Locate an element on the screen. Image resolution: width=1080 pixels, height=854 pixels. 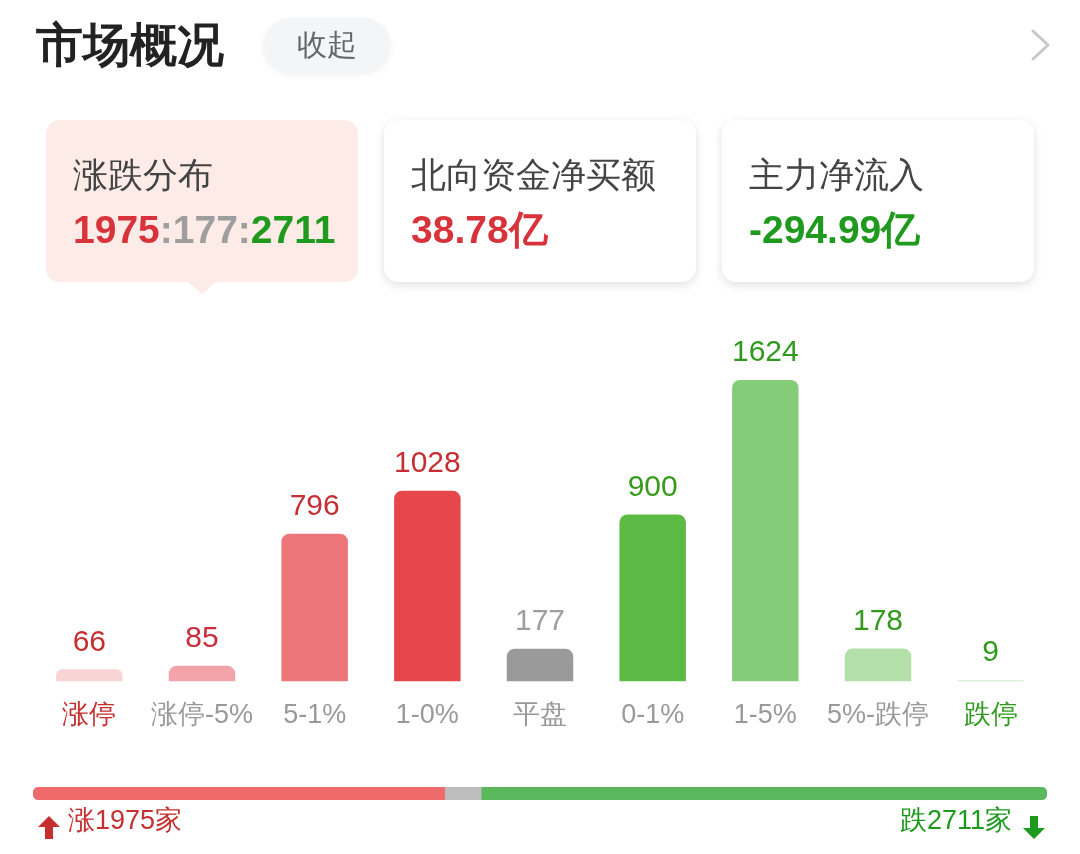
x-tick-label: 5%-跌停 is located at coordinates (878, 714).